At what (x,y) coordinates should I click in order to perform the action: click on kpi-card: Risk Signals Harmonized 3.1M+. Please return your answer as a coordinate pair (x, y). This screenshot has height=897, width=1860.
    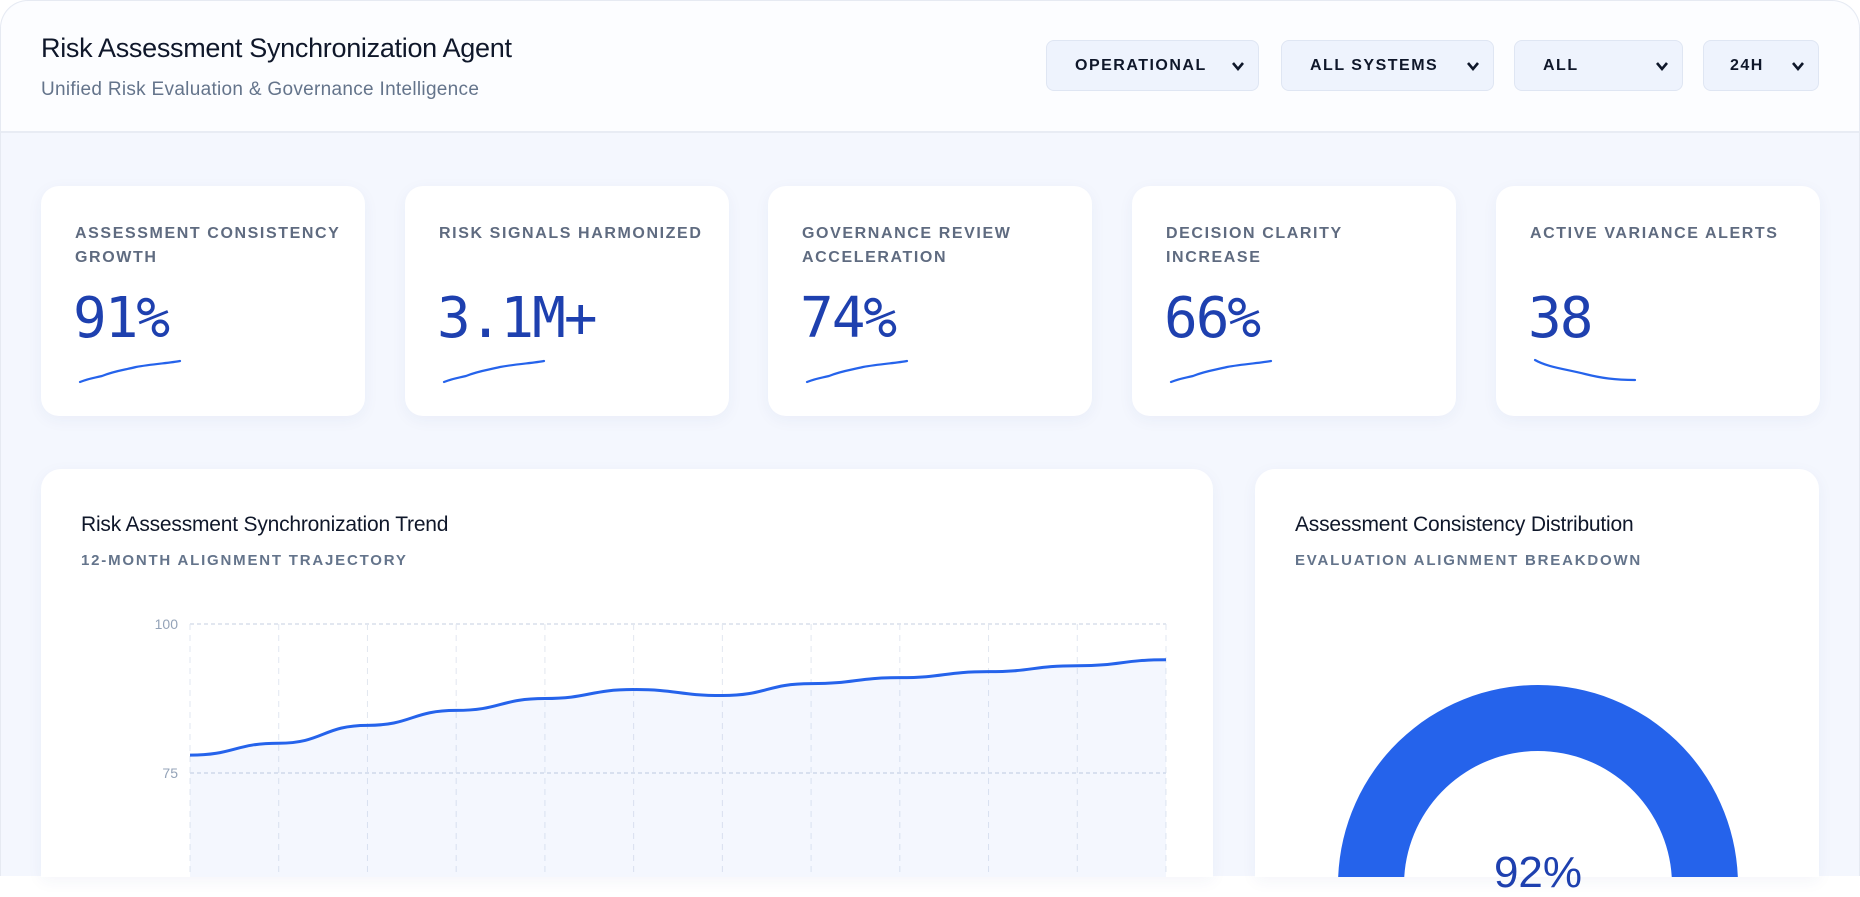
    Looking at the image, I should click on (567, 301).